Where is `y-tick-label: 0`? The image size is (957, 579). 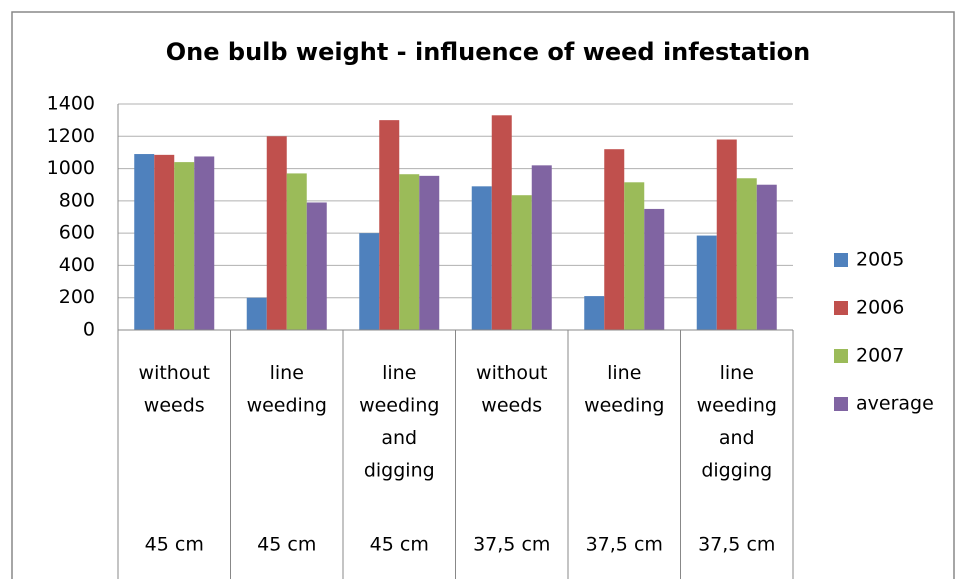
y-tick-label: 0 is located at coordinates (89, 330).